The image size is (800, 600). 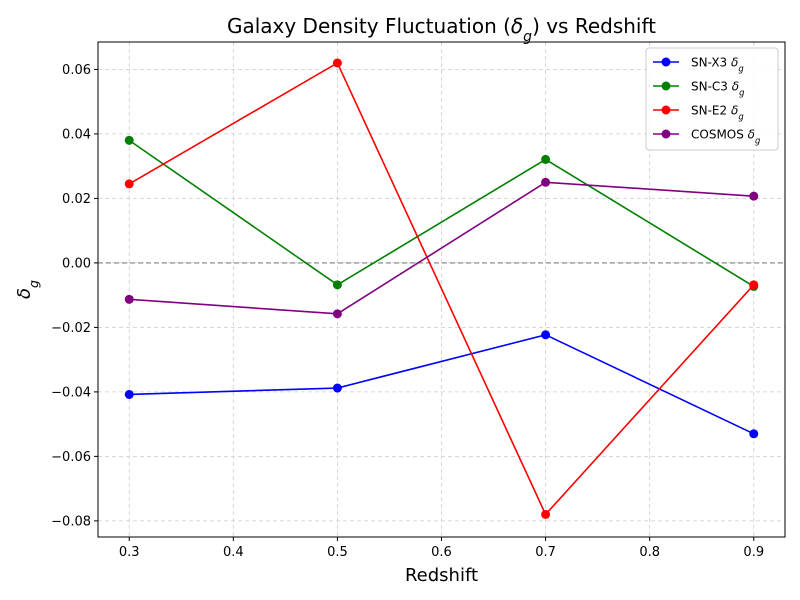 What do you see at coordinates (441, 552) in the screenshot?
I see `x-tick-label: 0.6` at bounding box center [441, 552].